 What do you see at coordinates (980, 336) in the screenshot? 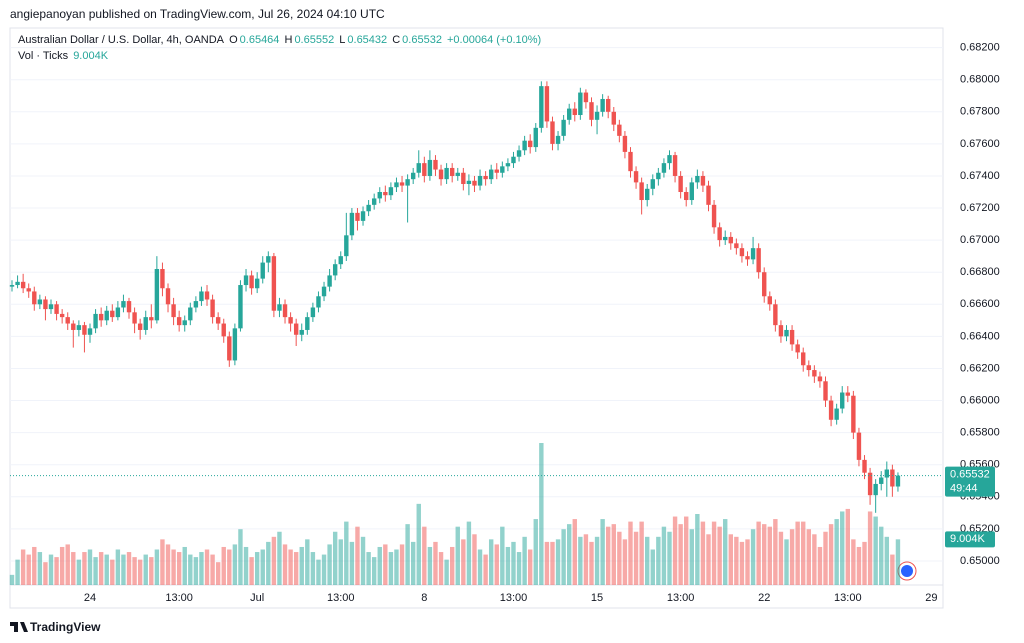
I see `y-tick-label: 0.66400` at bounding box center [980, 336].